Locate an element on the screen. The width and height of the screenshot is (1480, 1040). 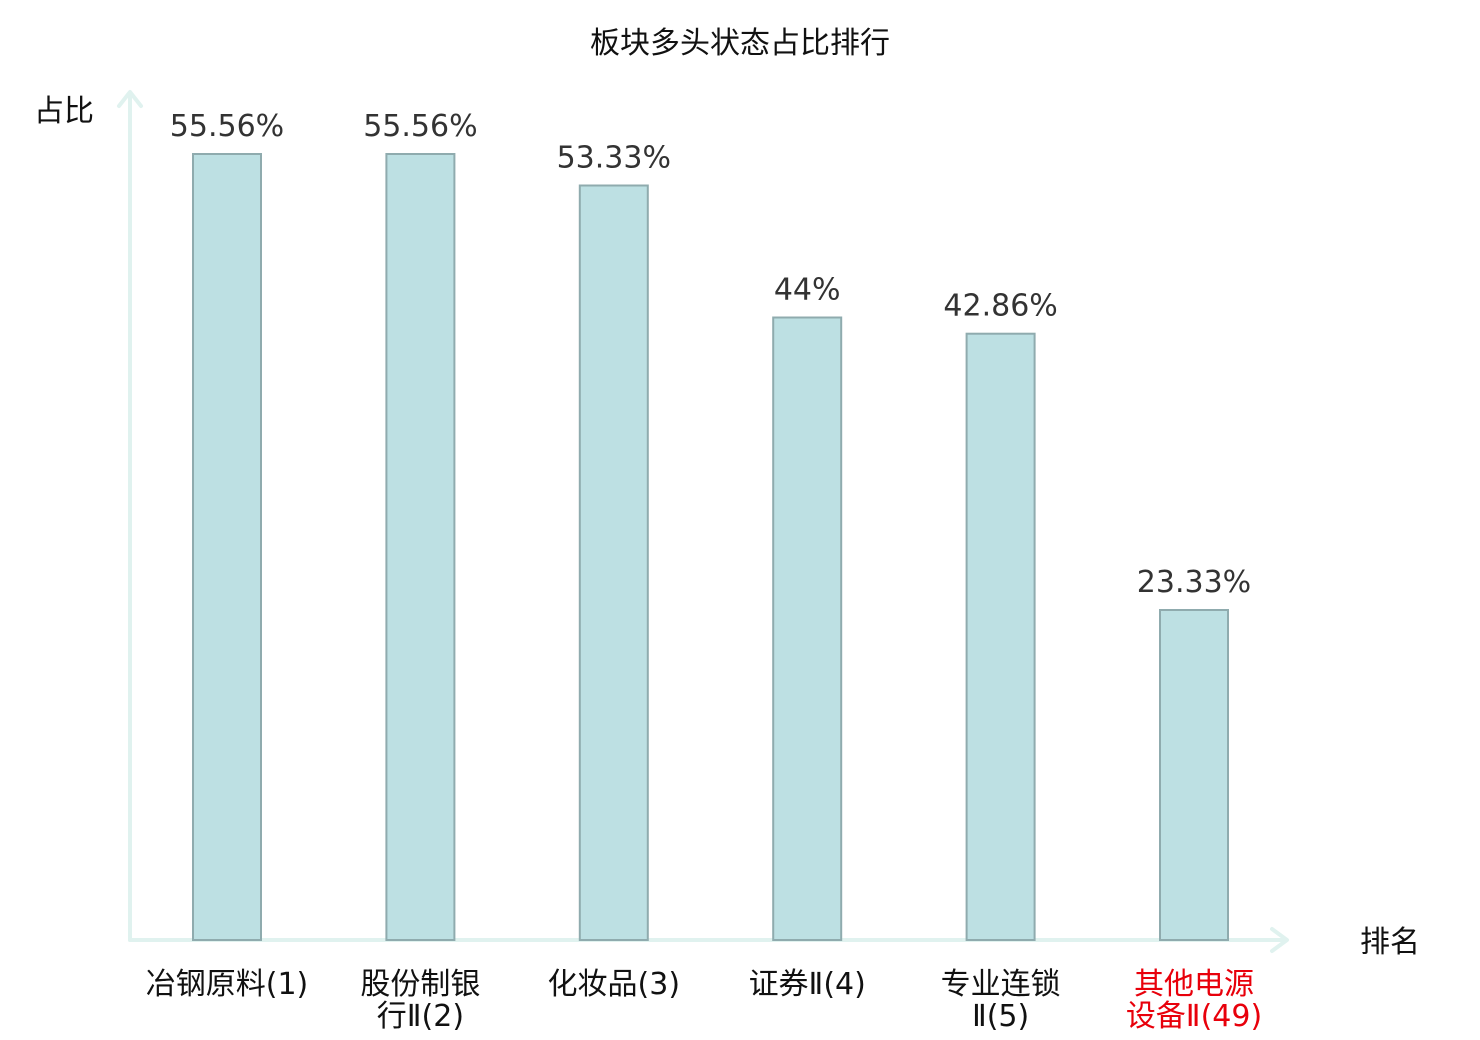
x-axis-arrow-icon is located at coordinates (1279, 940).